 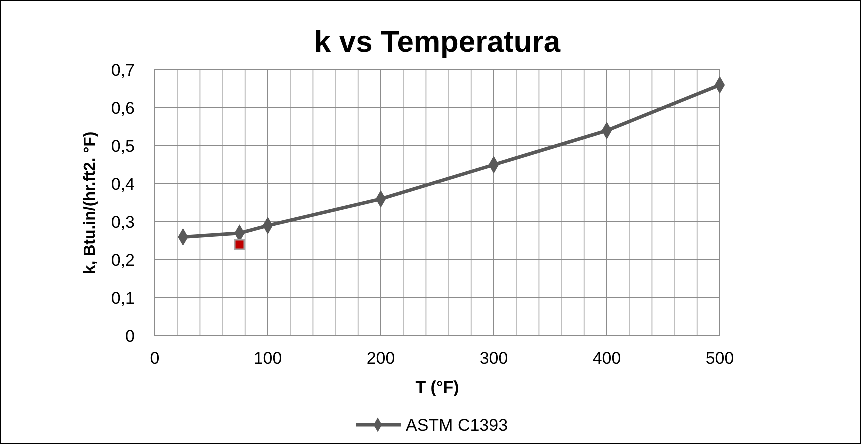 What do you see at coordinates (240, 244) in the screenshot?
I see `point` at bounding box center [240, 244].